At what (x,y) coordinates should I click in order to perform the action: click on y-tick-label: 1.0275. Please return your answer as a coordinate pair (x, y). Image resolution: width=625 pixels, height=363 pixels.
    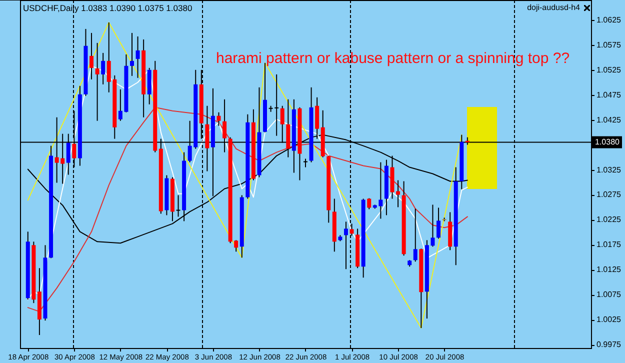
    Looking at the image, I should click on (609, 195).